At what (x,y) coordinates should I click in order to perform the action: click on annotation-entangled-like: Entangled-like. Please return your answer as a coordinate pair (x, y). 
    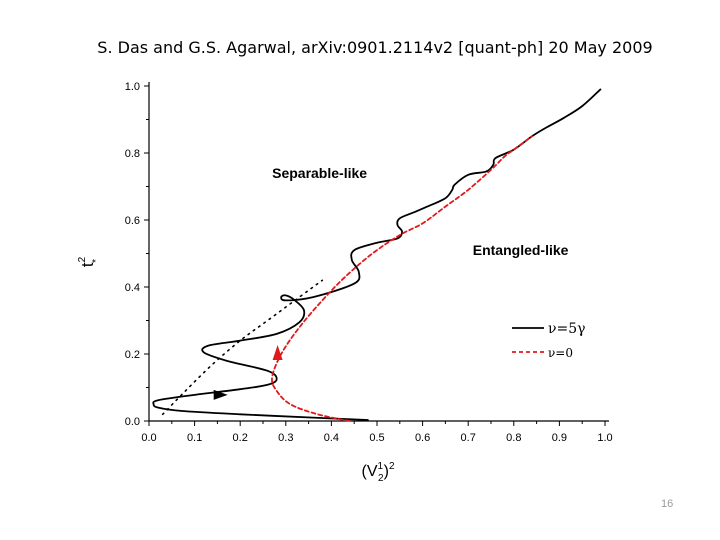
    Looking at the image, I should click on (521, 250).